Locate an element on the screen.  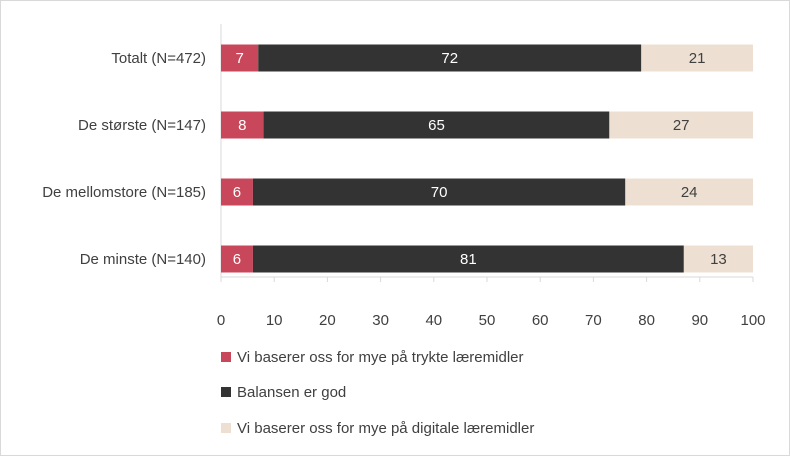
x-tick-label: 100 is located at coordinates (752, 320).